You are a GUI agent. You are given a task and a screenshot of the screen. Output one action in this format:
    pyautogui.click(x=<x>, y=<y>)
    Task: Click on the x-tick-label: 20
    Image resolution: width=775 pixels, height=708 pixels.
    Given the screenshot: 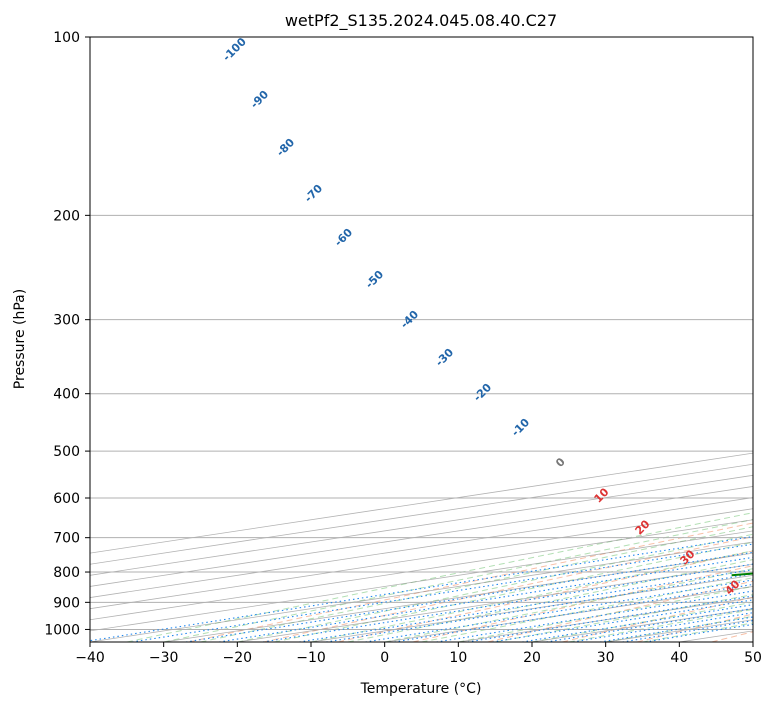 What is the action you would take?
    pyautogui.click(x=532, y=658)
    